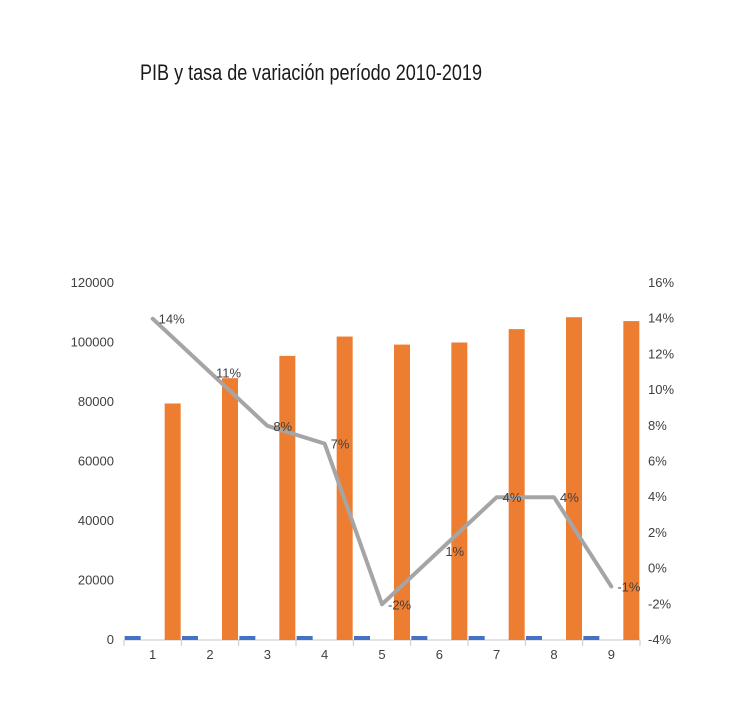  Describe the element at coordinates (657, 461) in the screenshot. I see `y-right-tick-label: 6%` at that location.